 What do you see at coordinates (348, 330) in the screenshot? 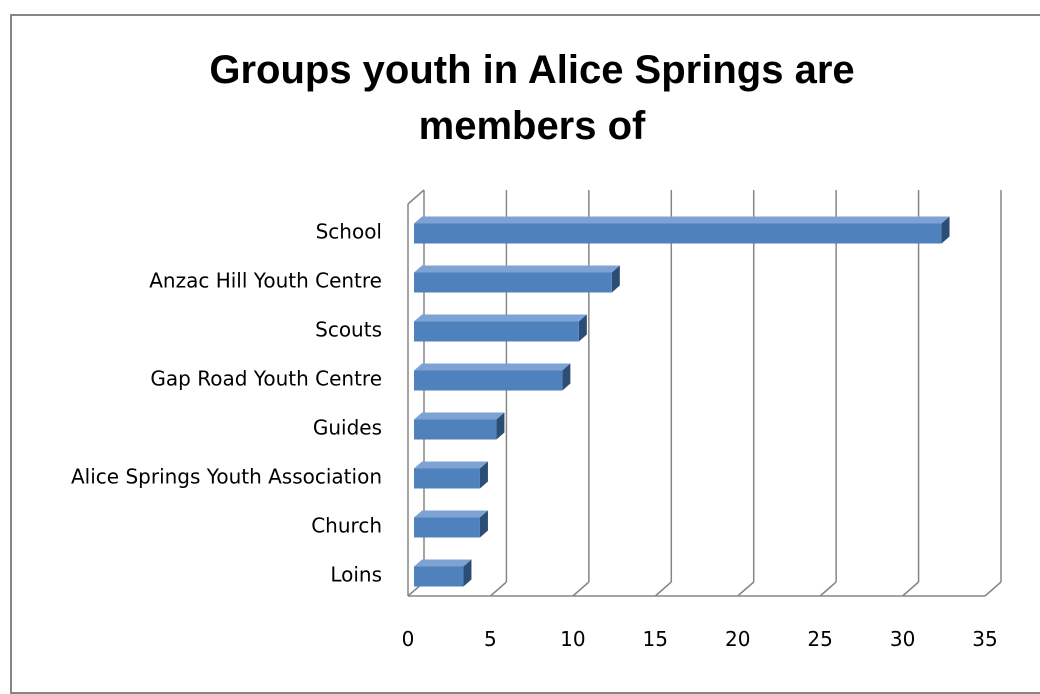
I see `category-label: Scouts` at bounding box center [348, 330].